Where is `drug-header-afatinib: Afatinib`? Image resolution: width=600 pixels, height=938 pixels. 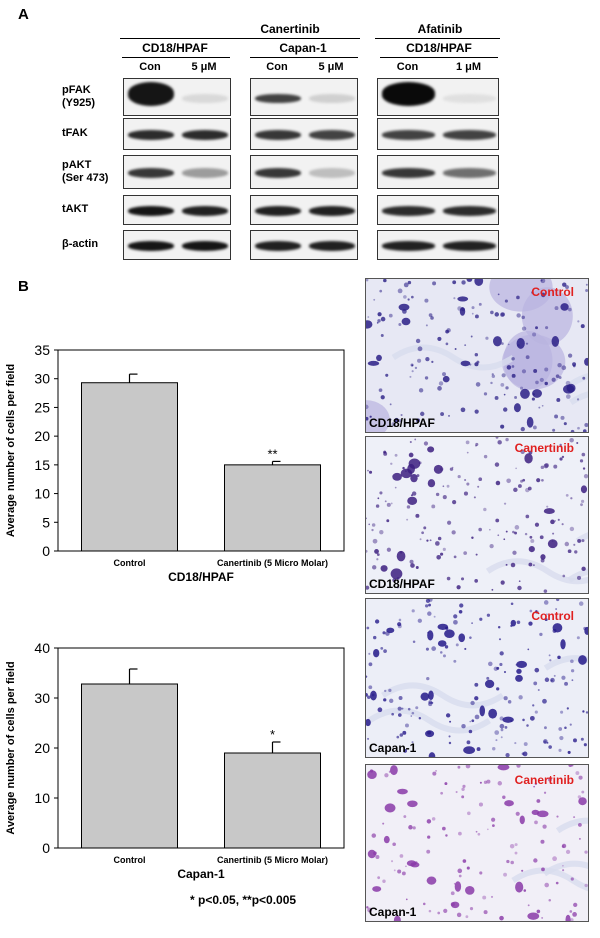
drug-header-afatinib: Afatinib is located at coordinates (440, 29).